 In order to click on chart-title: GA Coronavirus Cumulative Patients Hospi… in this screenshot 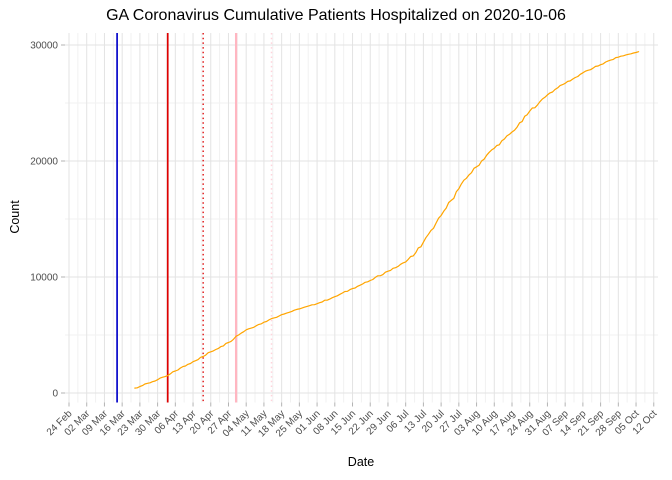, I will do `click(336, 15)`.